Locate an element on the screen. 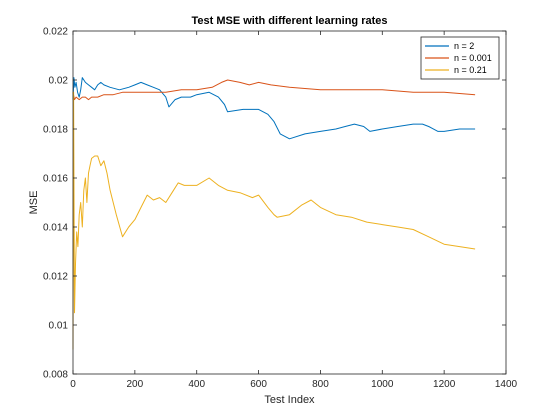 This screenshot has height=420, width=560. y-tick-label: 0.018 is located at coordinates (55, 130).